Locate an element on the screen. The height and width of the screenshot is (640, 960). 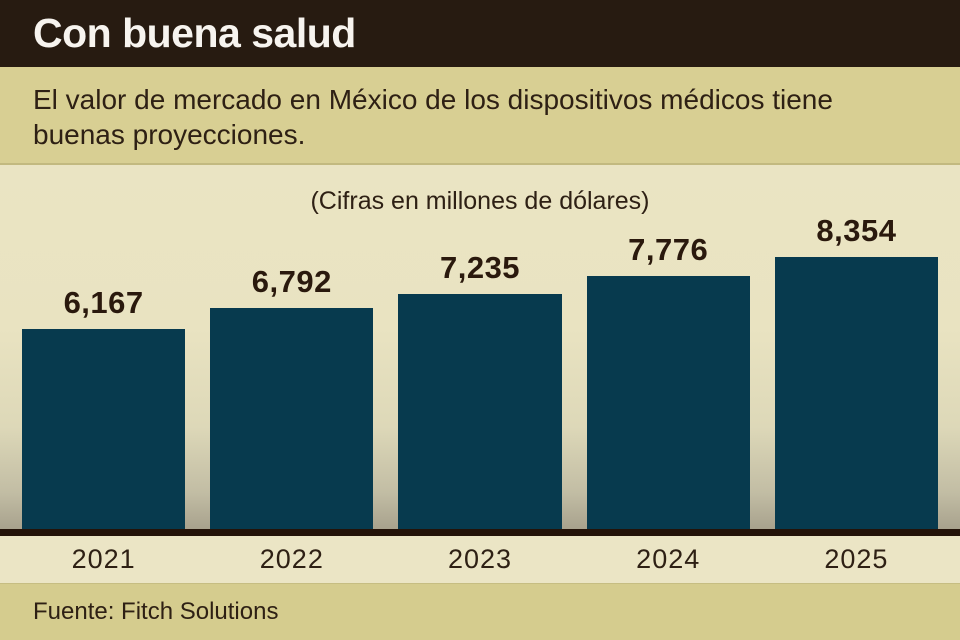
x-axis-label: 2024 is located at coordinates (668, 559).